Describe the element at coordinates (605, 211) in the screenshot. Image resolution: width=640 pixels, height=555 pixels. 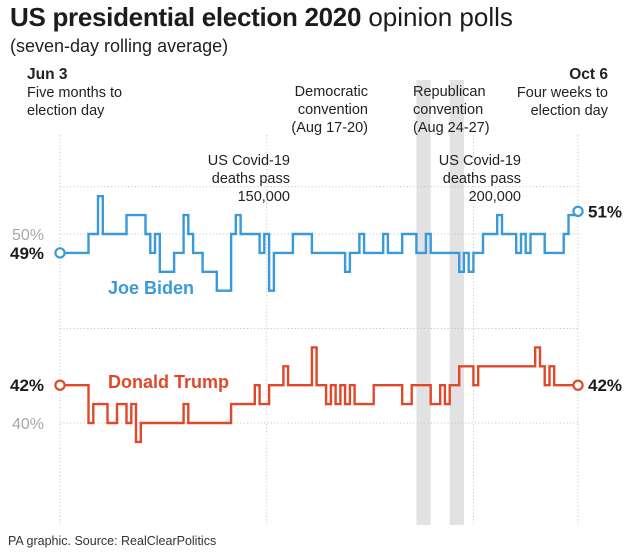
I see `biden-end-label: 51%` at that location.